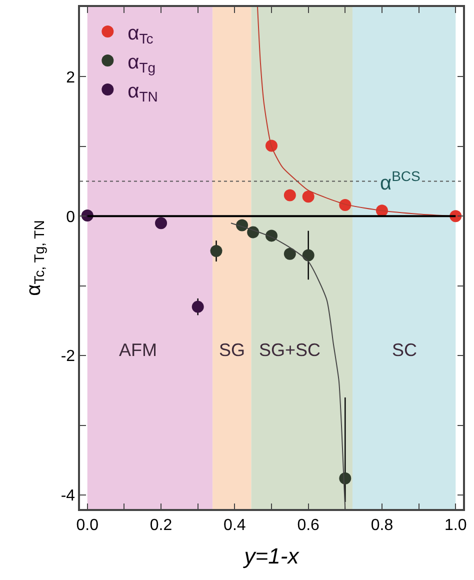  I want to click on legend-label: α$_{TN}$, so click(143, 92).